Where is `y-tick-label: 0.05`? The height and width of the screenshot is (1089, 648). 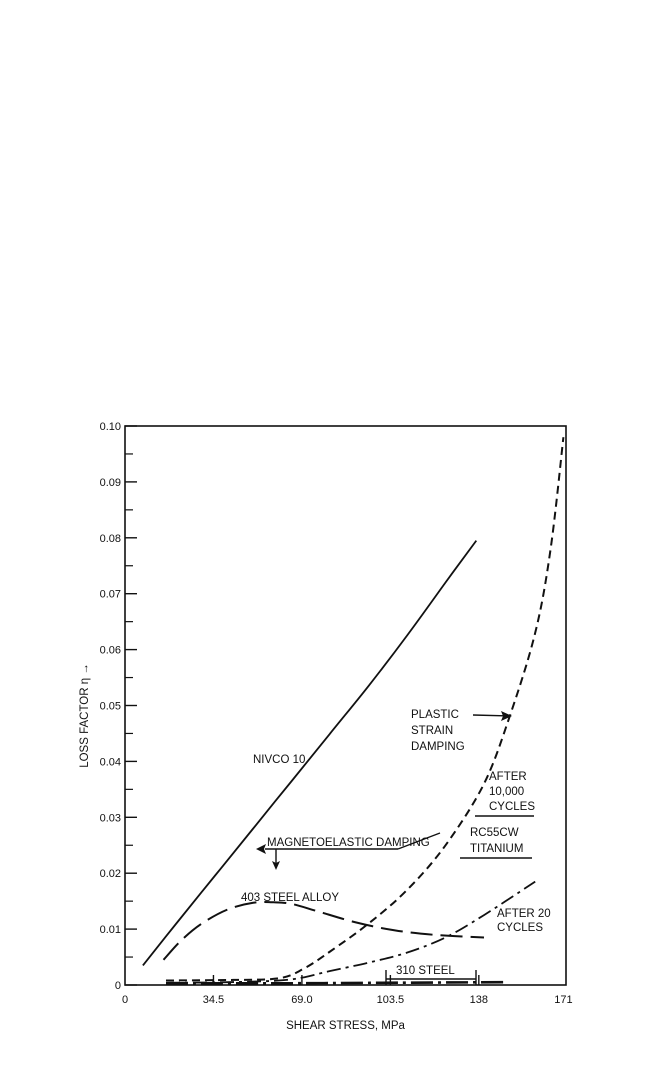 y-tick-label: 0.05 is located at coordinates (110, 707).